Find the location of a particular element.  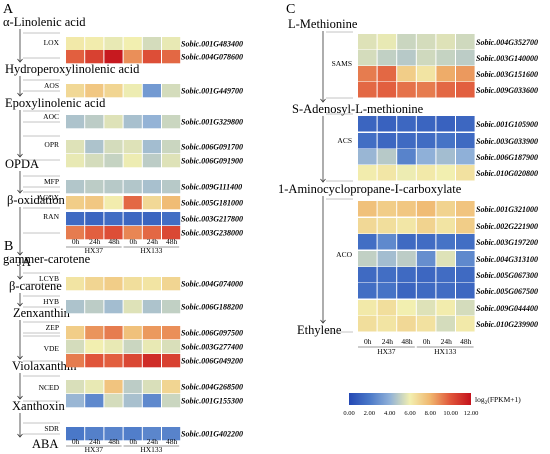

enzyme-label: ACO is located at coordinates (344, 254).